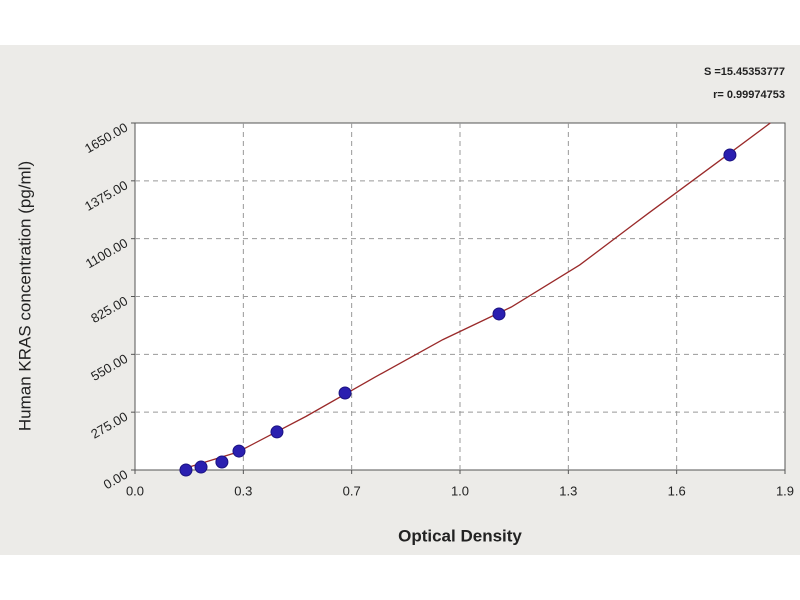  What do you see at coordinates (460, 490) in the screenshot?
I see `x-tick-label: 1.0` at bounding box center [460, 490].